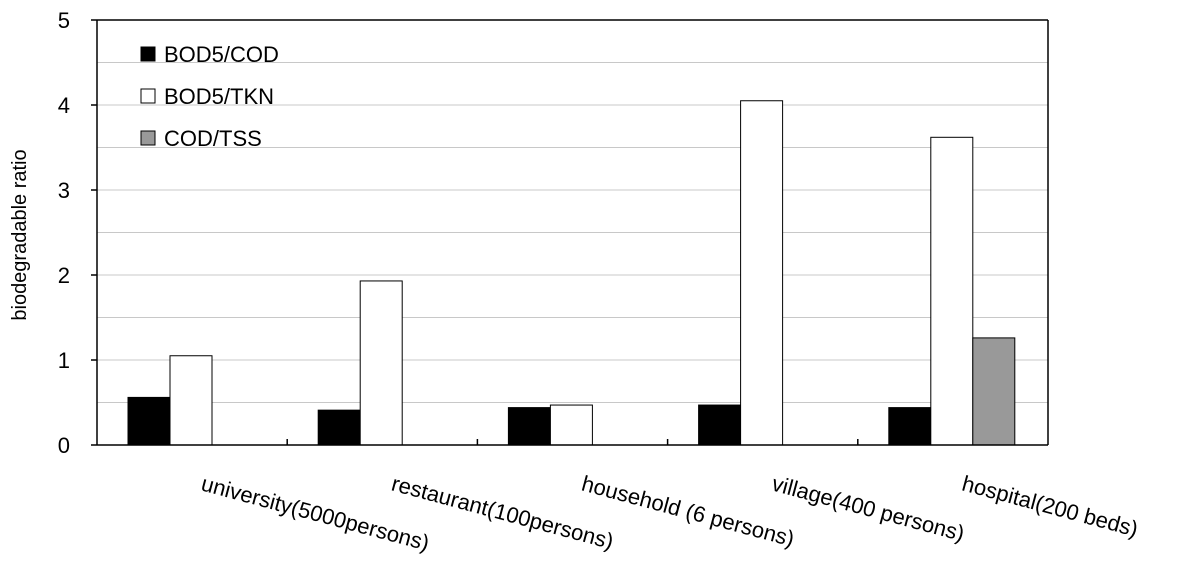 The width and height of the screenshot is (1184, 577). I want to click on legend-label: BOD5/TKN, so click(219, 96).